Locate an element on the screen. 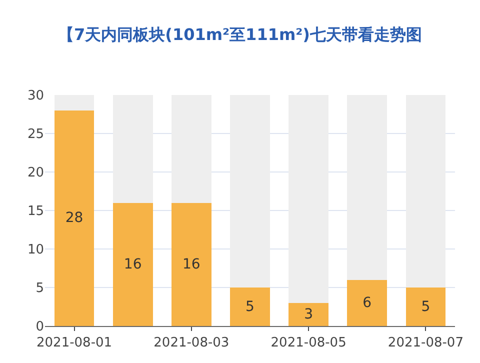  y-tick-label: 10 is located at coordinates (35, 250).